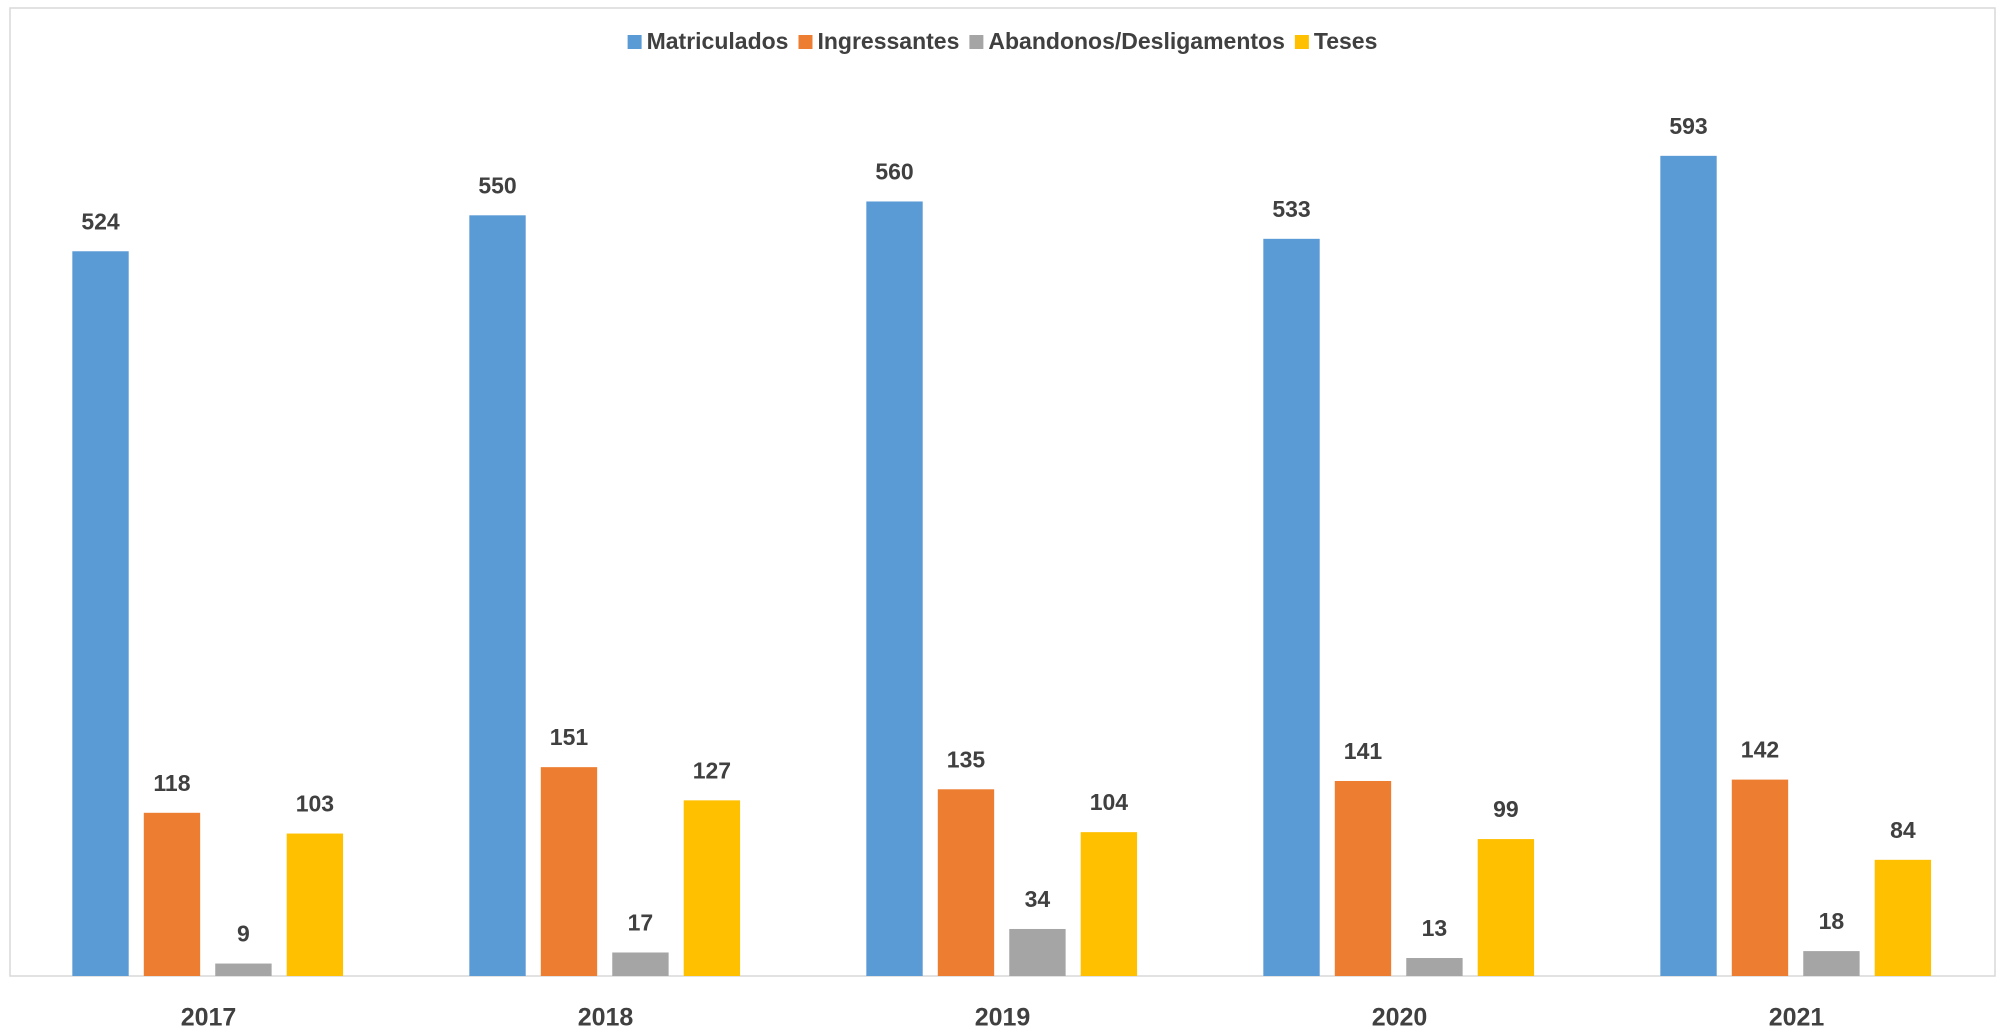 The image size is (2004, 1035). Describe the element at coordinates (569, 737) in the screenshot. I see `data-label: 151` at that location.